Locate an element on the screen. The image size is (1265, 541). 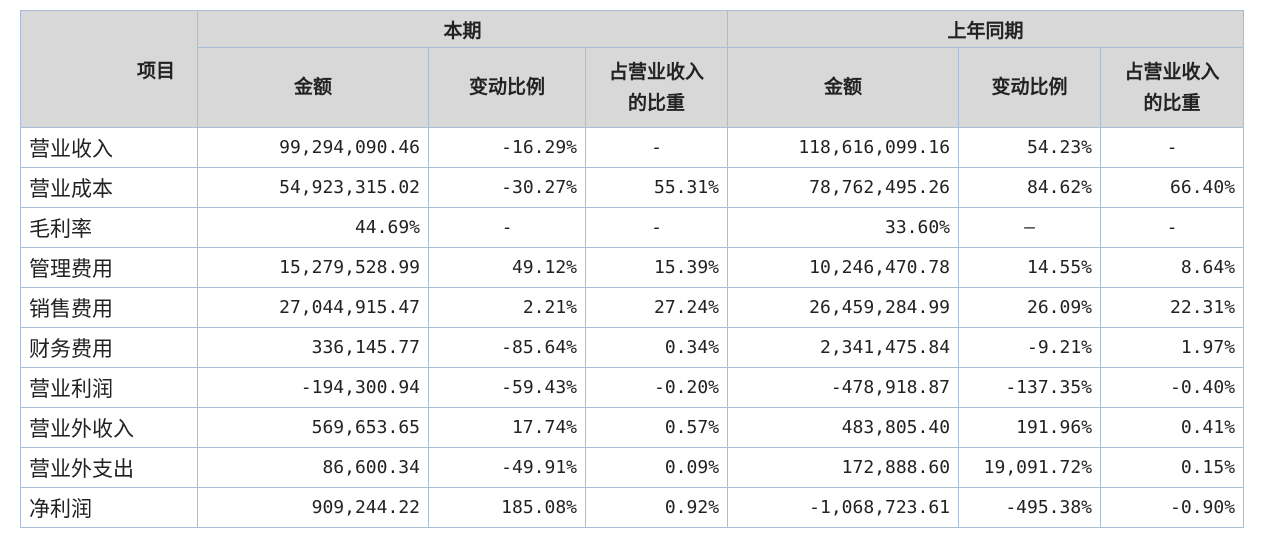
cell: -478,918.87 is located at coordinates (843, 387).